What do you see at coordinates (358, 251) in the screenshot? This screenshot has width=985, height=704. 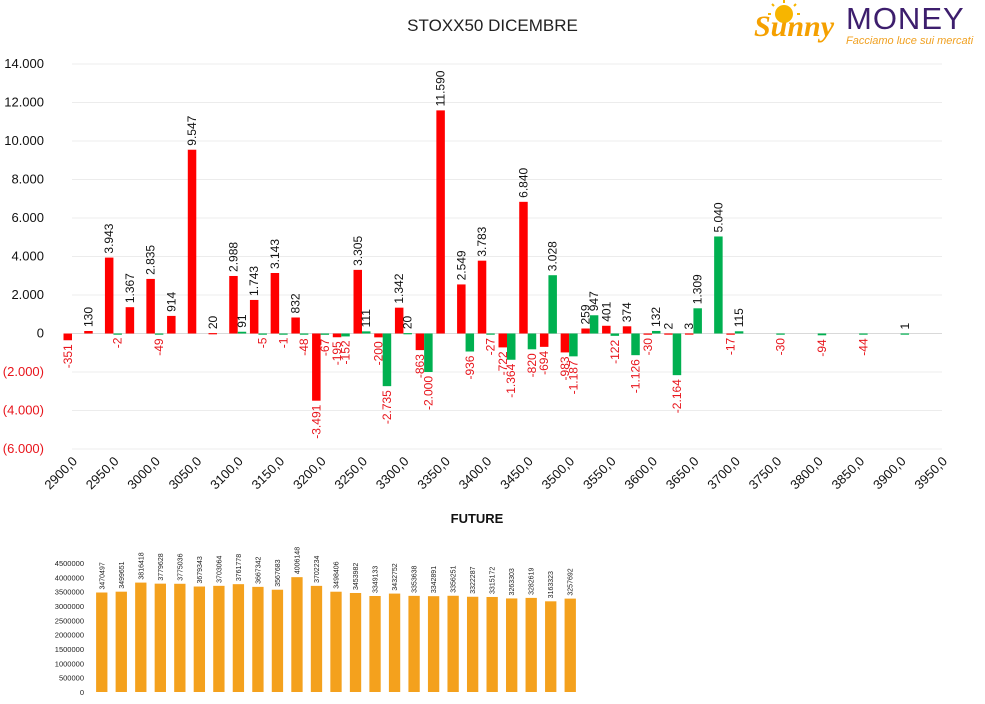 I see `data-label: 3.305` at bounding box center [358, 251].